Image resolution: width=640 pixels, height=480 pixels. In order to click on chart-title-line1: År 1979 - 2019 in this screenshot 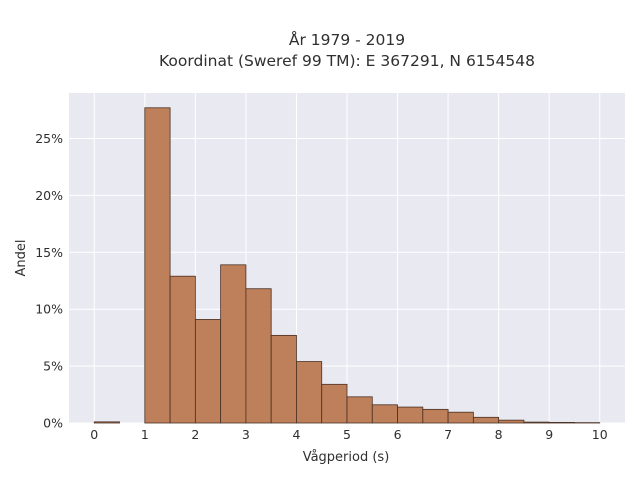, I will do `click(347, 39)`.